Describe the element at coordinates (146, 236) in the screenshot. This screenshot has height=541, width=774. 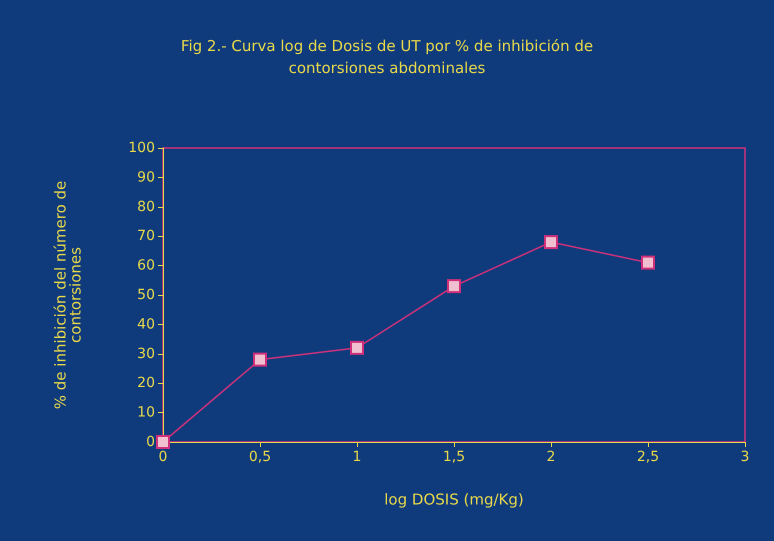
I see `y-tick-label: 70` at that location.